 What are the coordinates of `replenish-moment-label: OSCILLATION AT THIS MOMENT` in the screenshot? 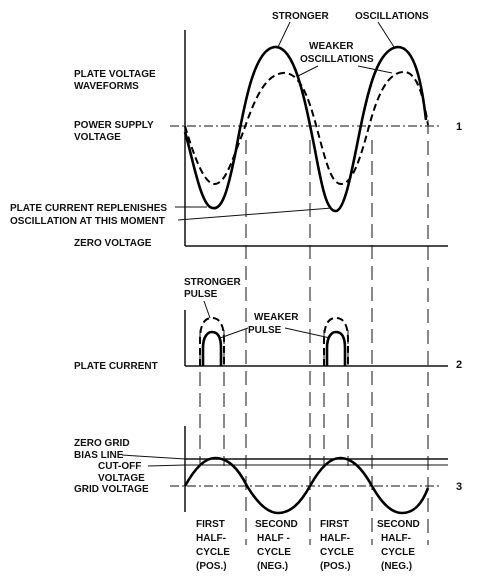 It's located at (87, 221).